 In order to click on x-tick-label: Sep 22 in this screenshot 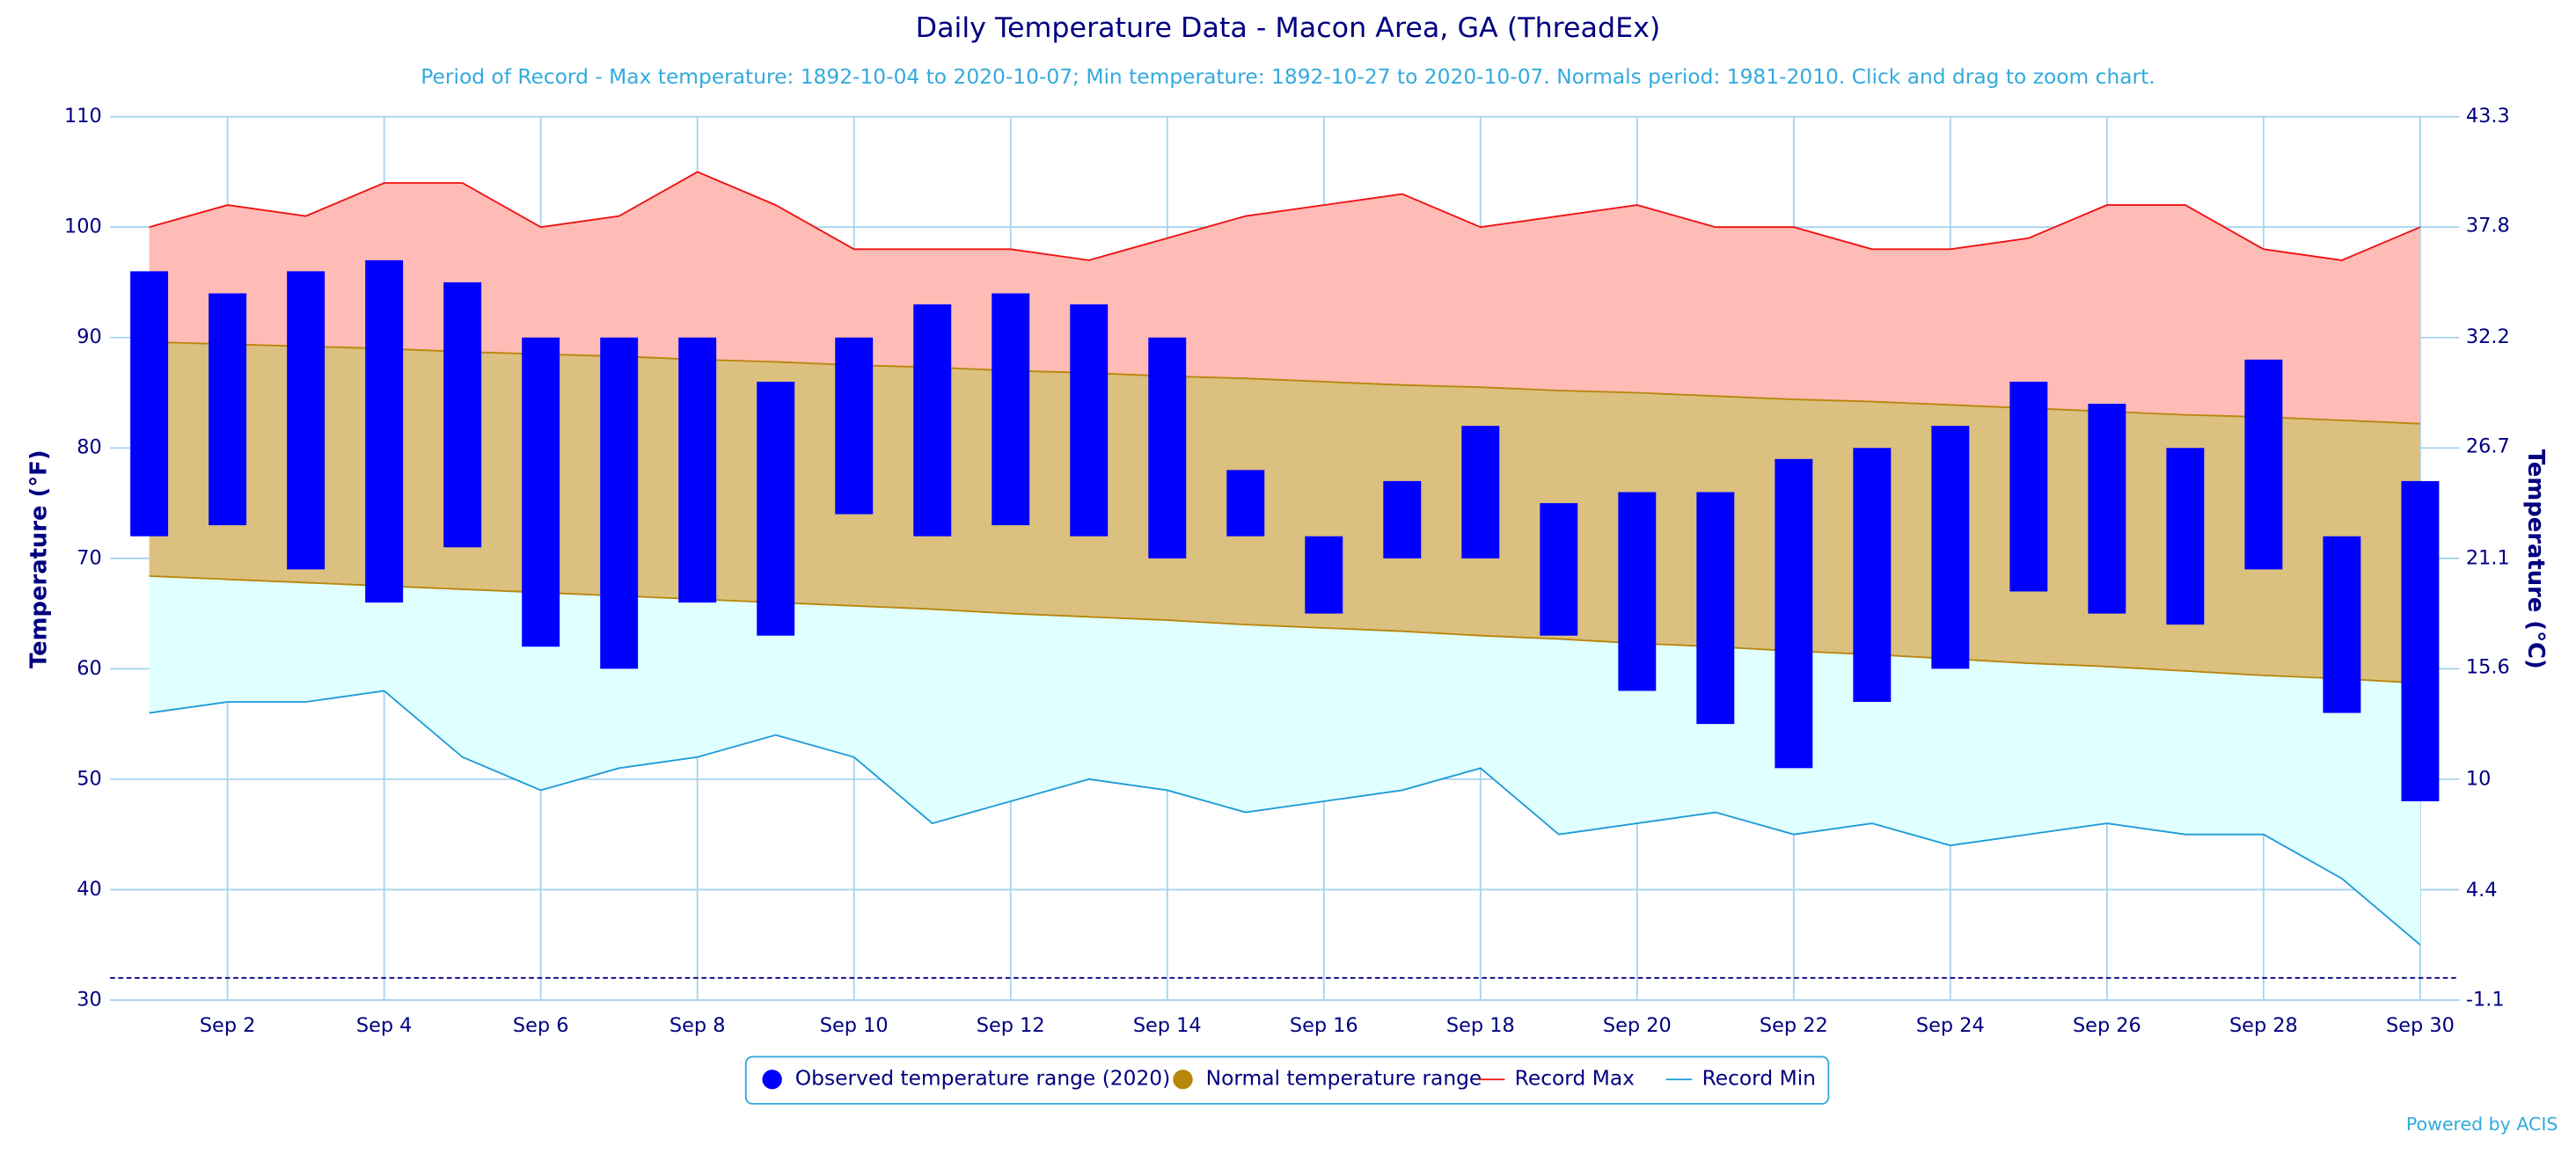, I will do `click(1794, 1025)`.